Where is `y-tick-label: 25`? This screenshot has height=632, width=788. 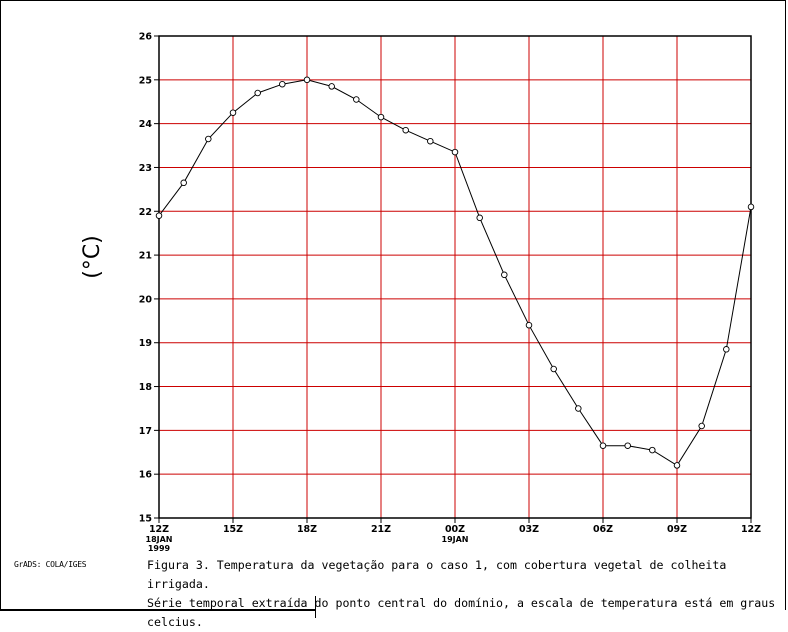 y-tick-label: 25 is located at coordinates (145, 80).